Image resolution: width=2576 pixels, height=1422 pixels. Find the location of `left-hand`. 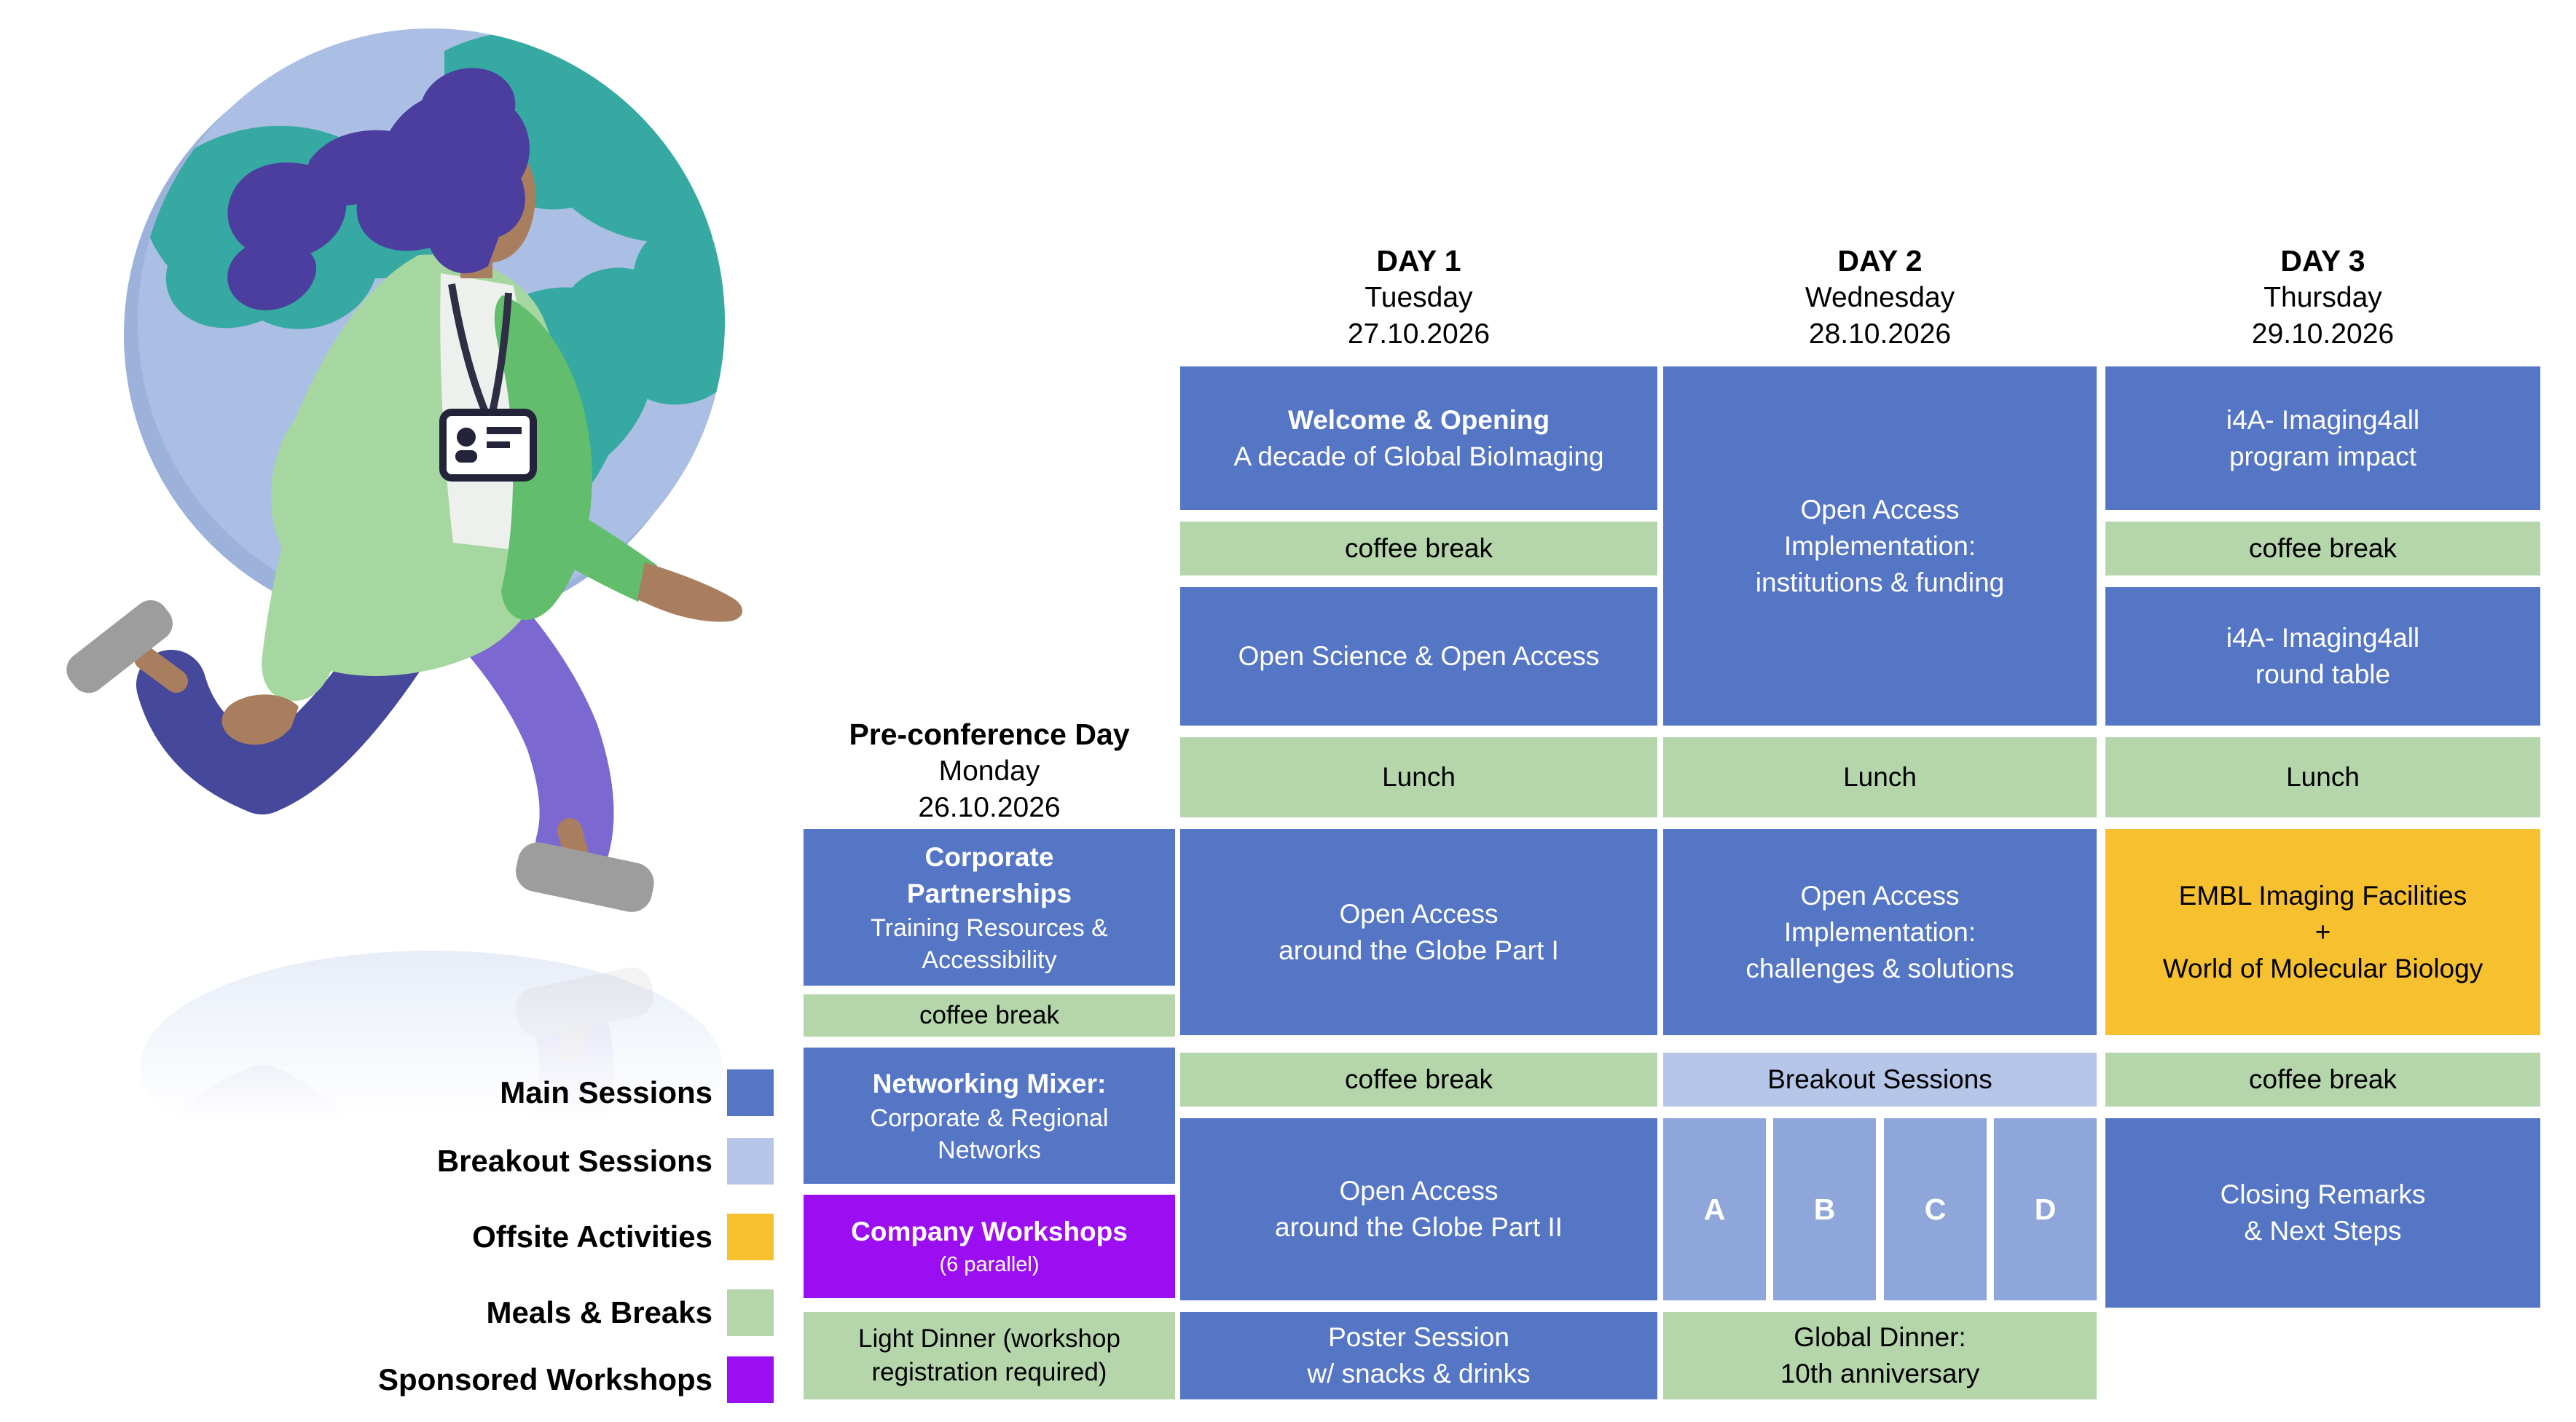

left-hand is located at coordinates (260, 719).